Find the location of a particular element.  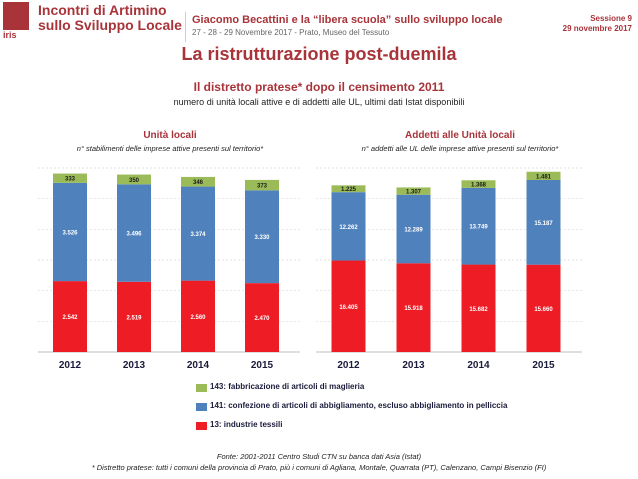

session-info: Sessione 9 29 novembre 2017 is located at coordinates (597, 24).